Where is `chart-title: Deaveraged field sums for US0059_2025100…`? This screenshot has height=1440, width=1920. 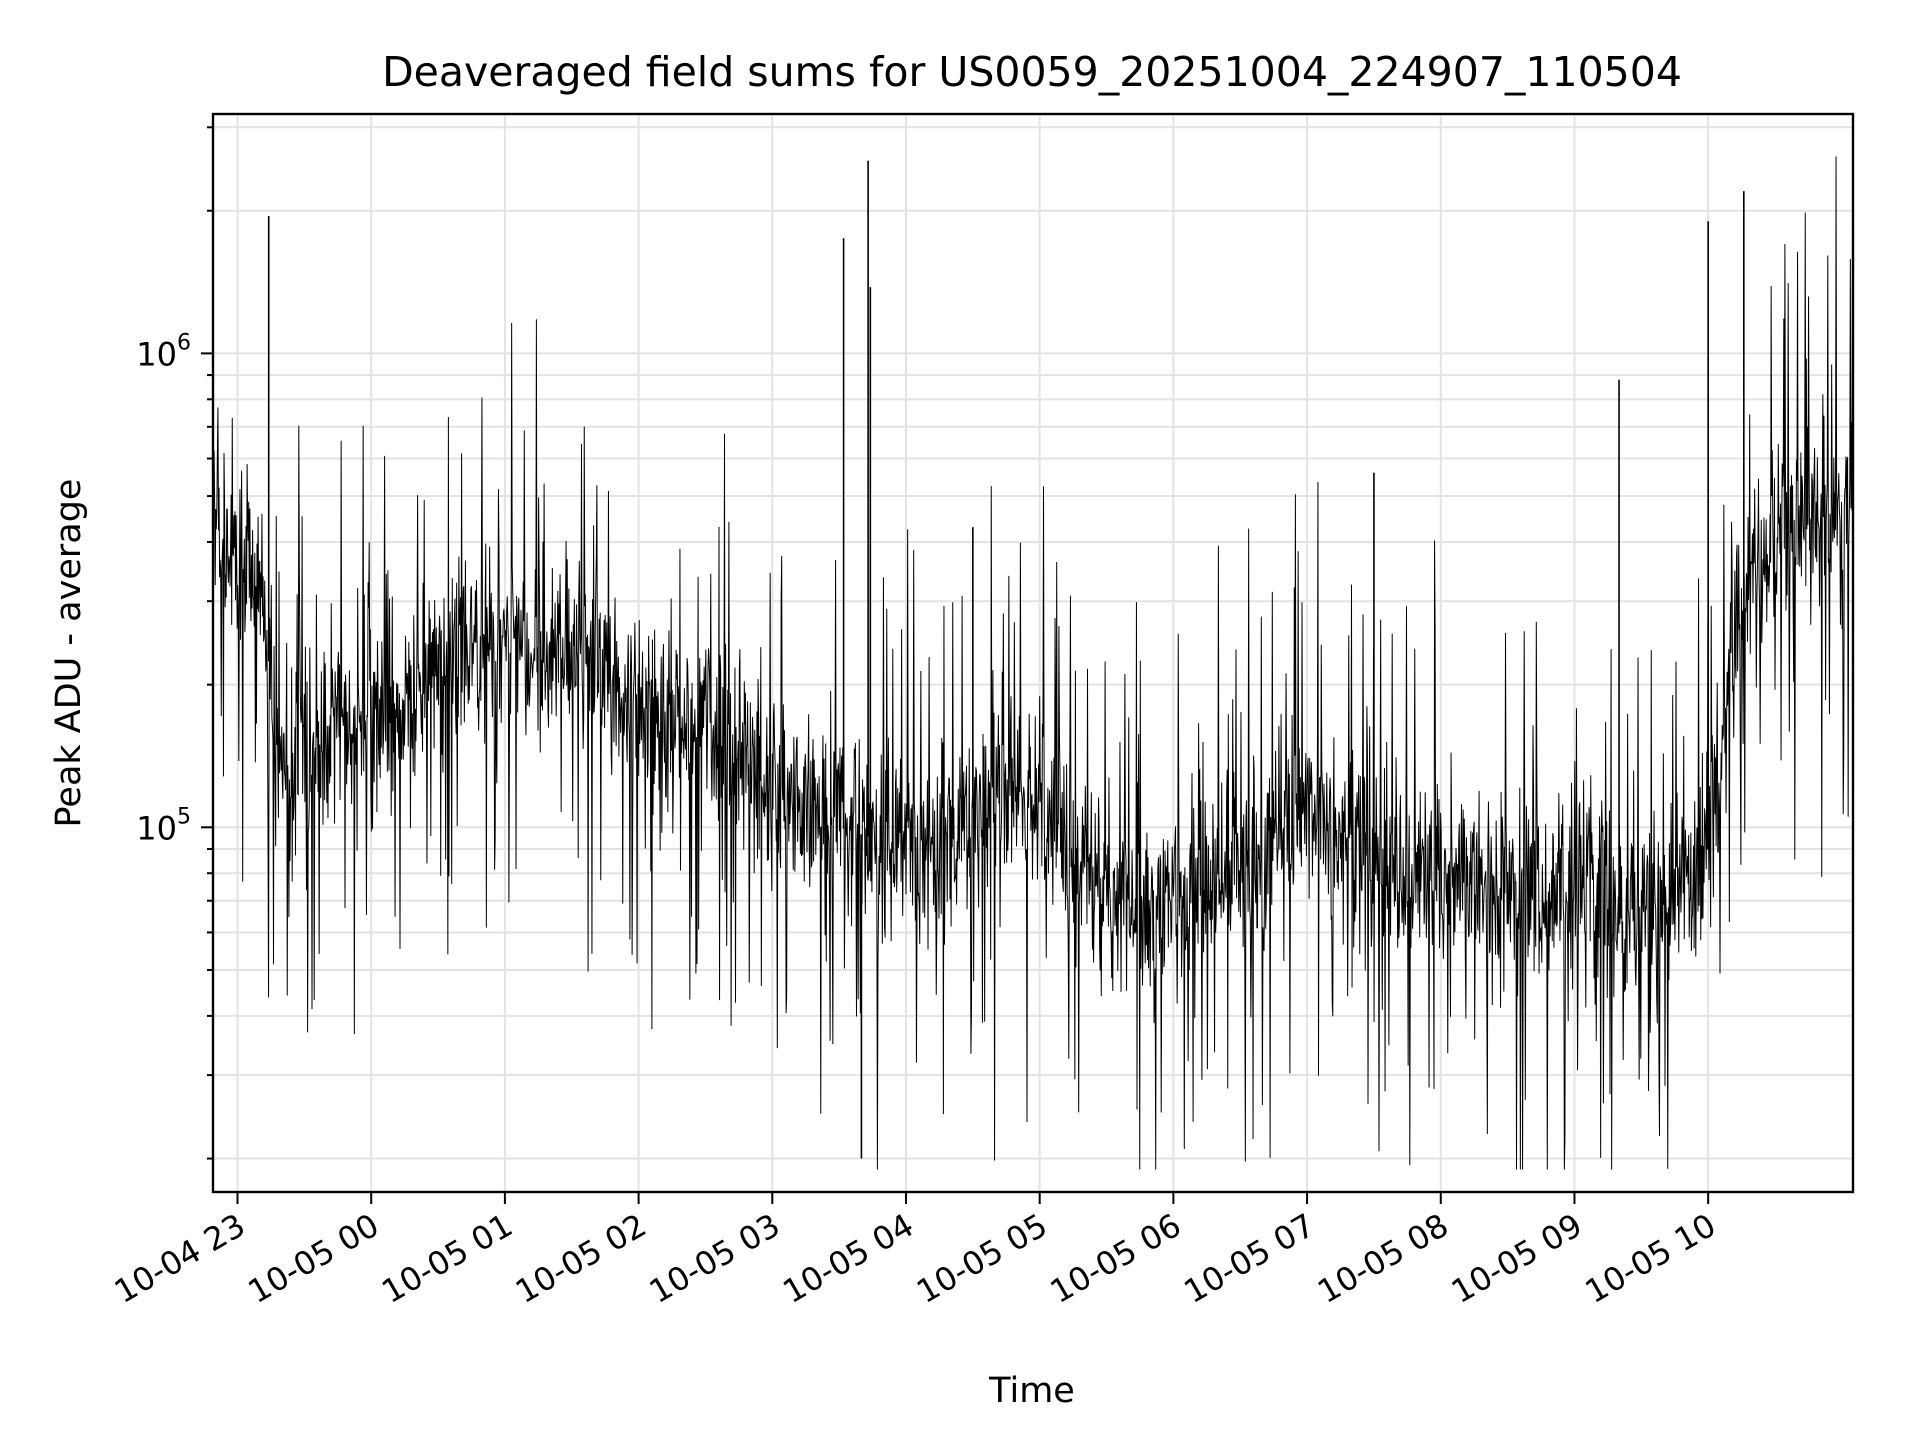 chart-title: Deaveraged field sums for US0059_2025100… is located at coordinates (1032, 72).